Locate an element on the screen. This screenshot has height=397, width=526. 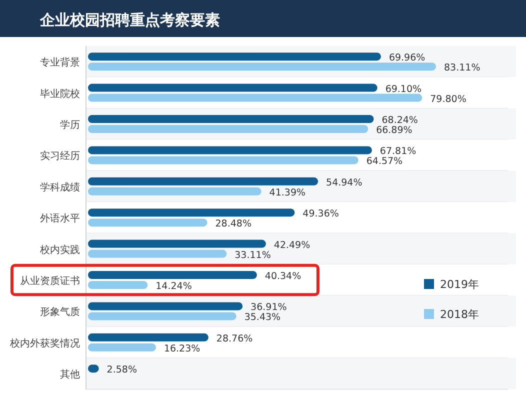
y-tick-label: 校内实践 is located at coordinates (59, 250).